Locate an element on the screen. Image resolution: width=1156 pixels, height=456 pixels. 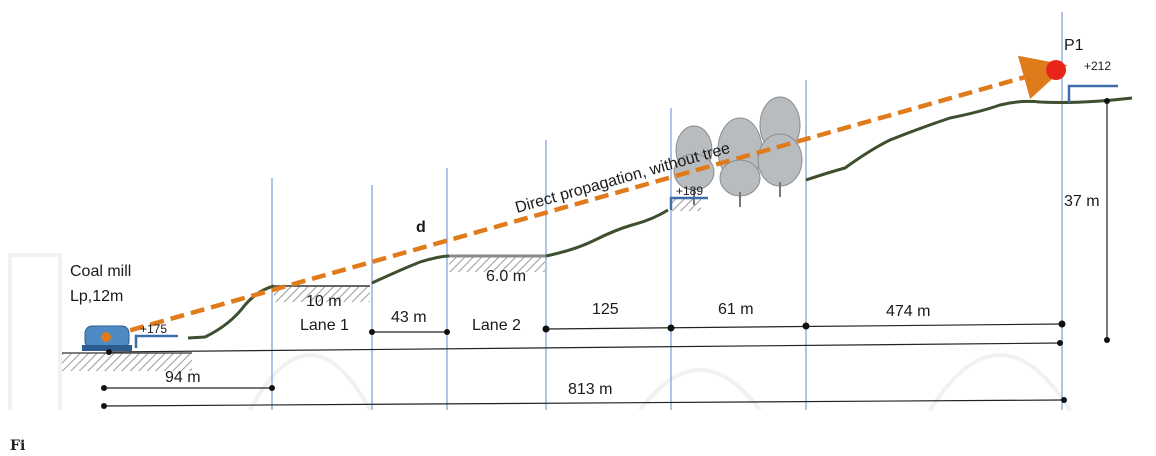
segment-label-61m: 61 m is located at coordinates (736, 309).